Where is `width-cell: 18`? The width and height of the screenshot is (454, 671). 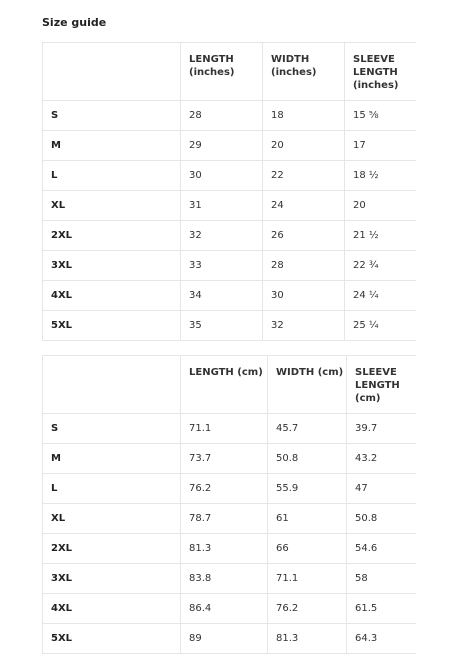
width-cell: 18 is located at coordinates (303, 115).